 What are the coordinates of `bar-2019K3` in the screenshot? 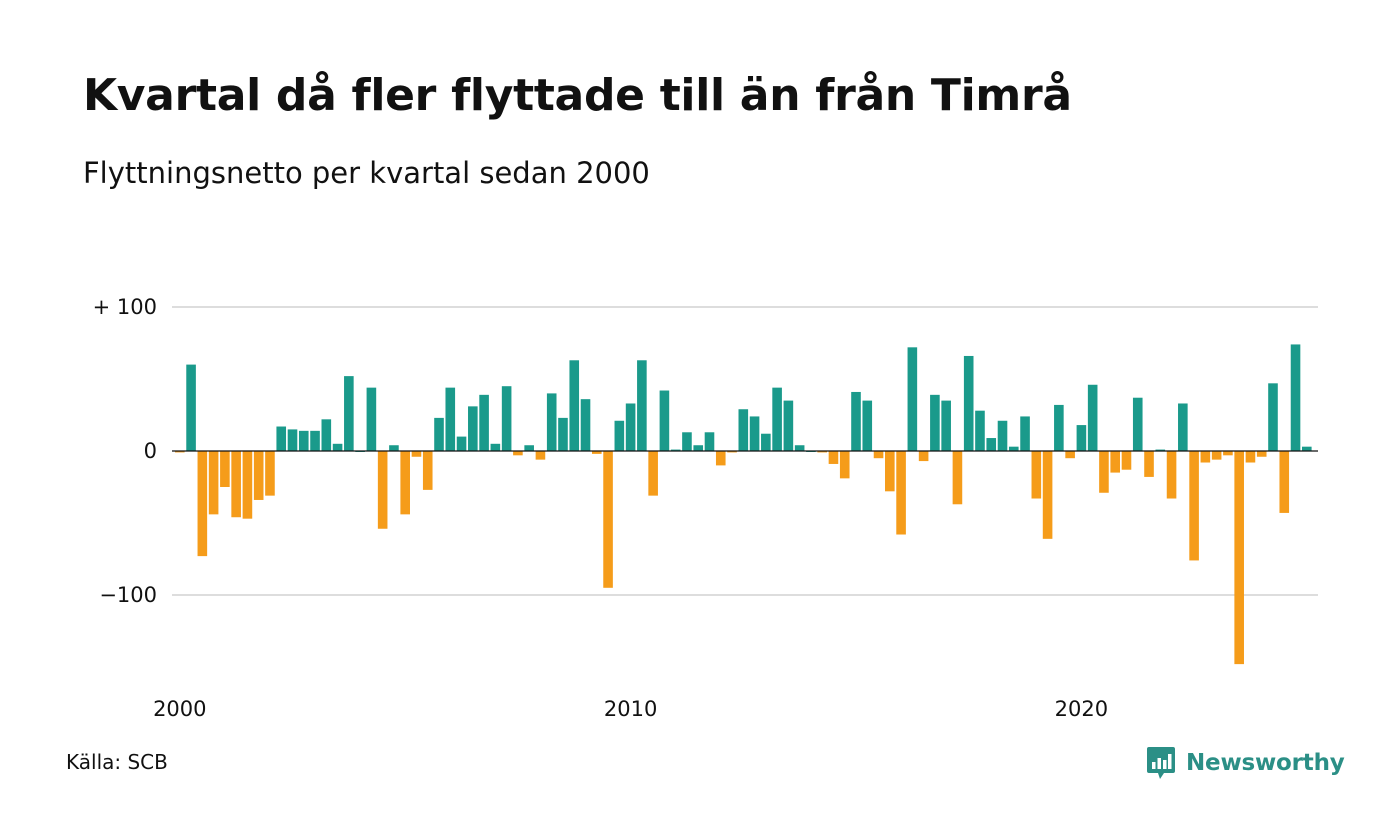 It's located at (1059, 427).